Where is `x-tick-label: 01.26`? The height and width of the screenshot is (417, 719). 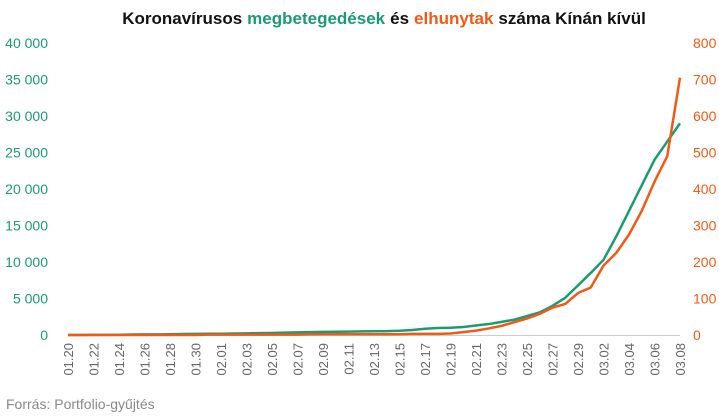 x-tick-label: 01.26 is located at coordinates (145, 359).